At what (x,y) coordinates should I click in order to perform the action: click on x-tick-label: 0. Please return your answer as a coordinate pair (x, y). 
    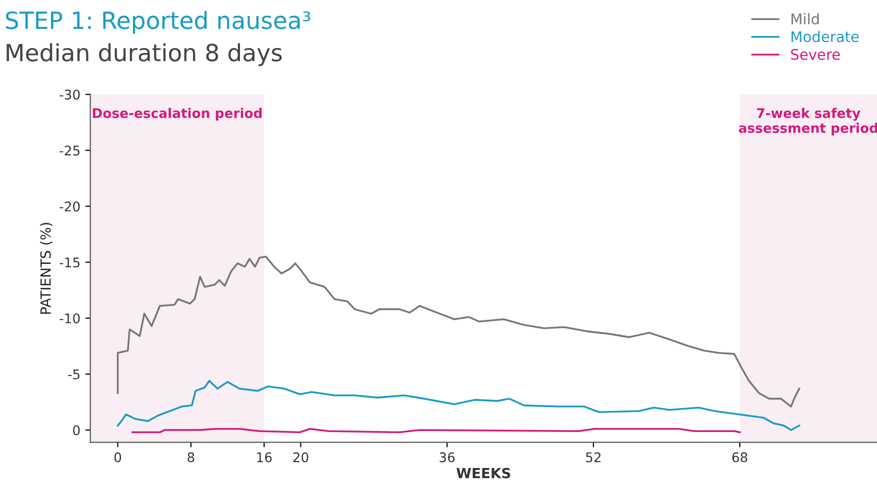
    Looking at the image, I should click on (118, 457).